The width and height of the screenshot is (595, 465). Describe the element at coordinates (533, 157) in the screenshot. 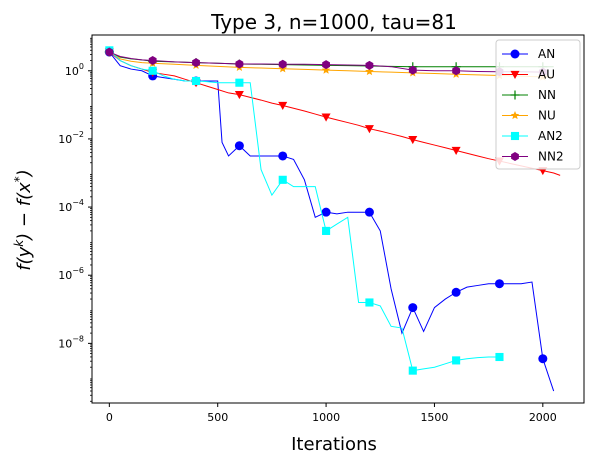

I see `legend-item-nn2: NN2` at that location.